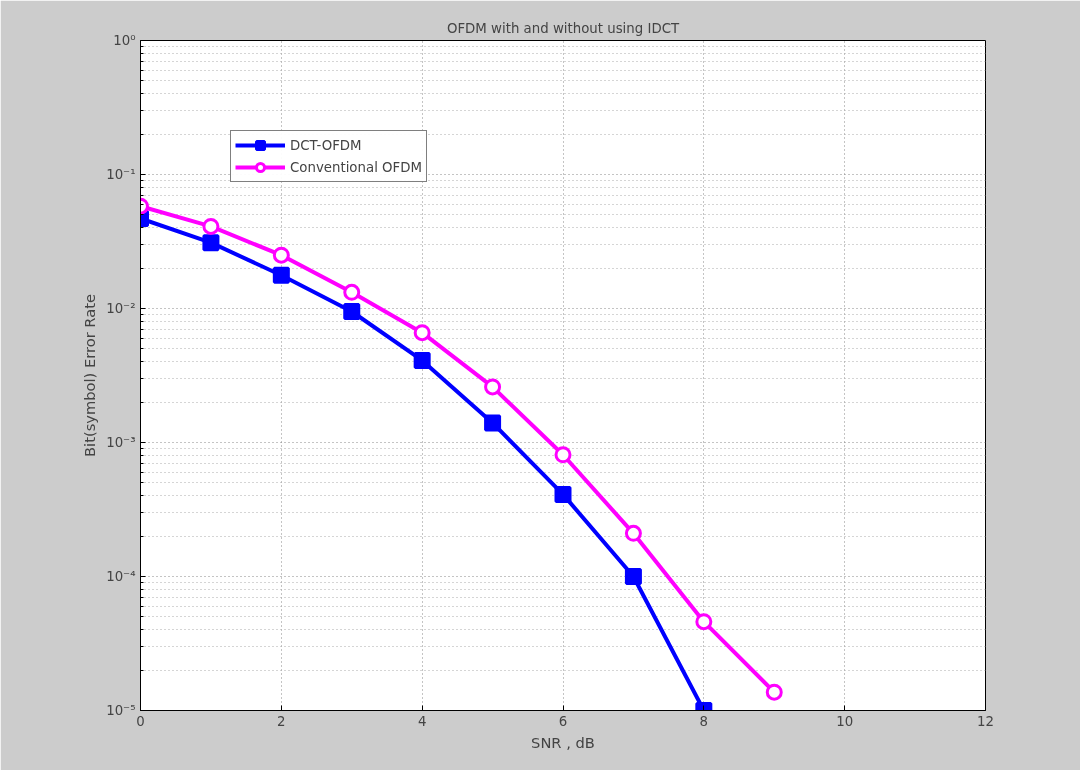 The width and height of the screenshot is (1087, 776). Describe the element at coordinates (845, 721) in the screenshot. I see `x-tick-label: 10` at that location.